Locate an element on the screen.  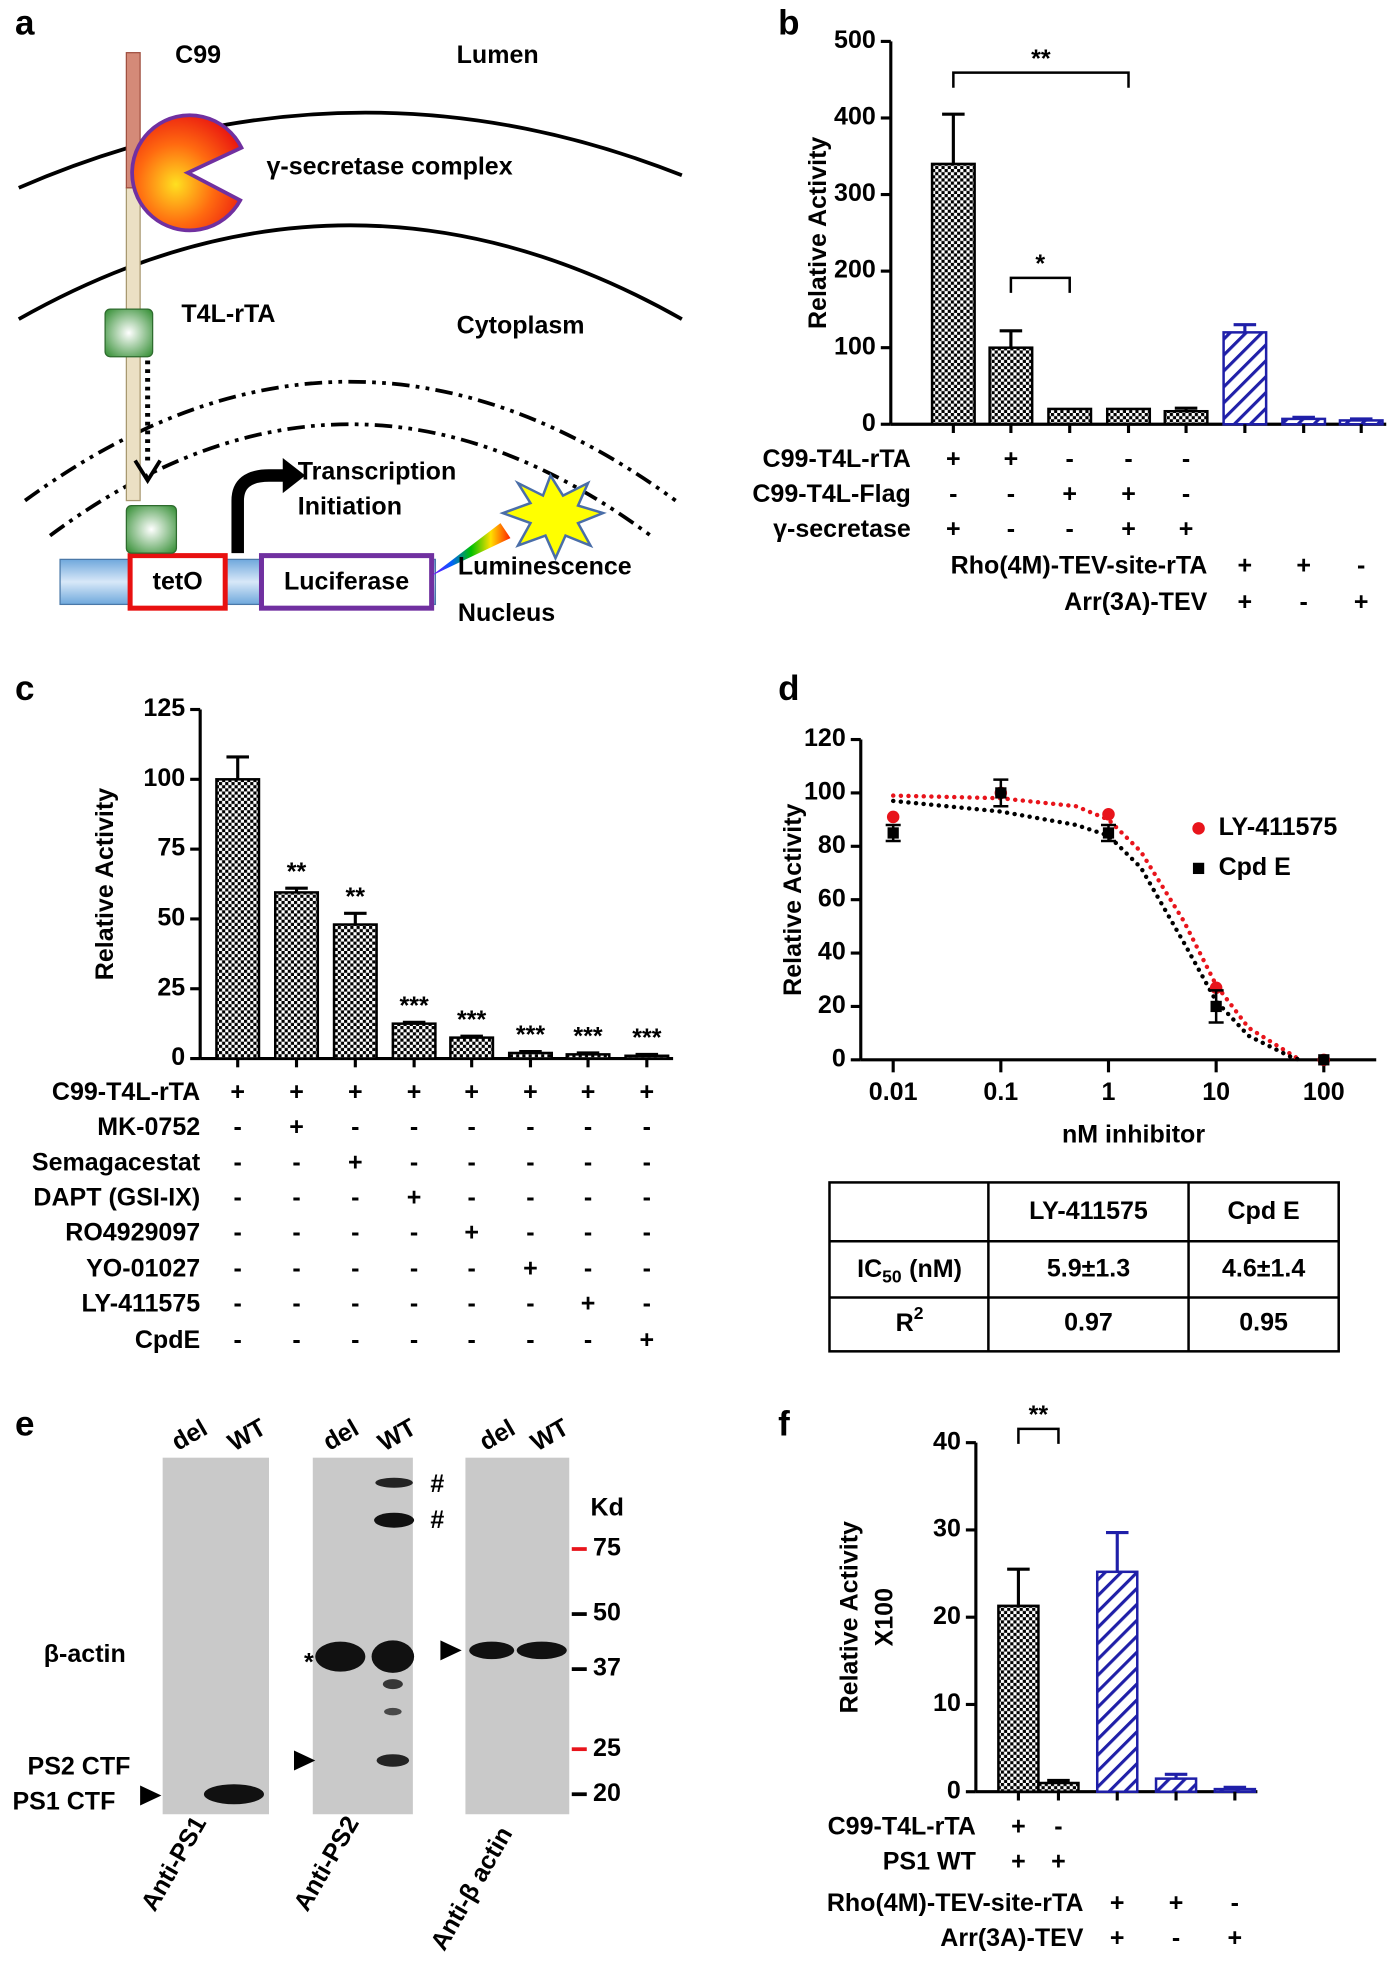
label: Nucleus is located at coordinates (506, 613).